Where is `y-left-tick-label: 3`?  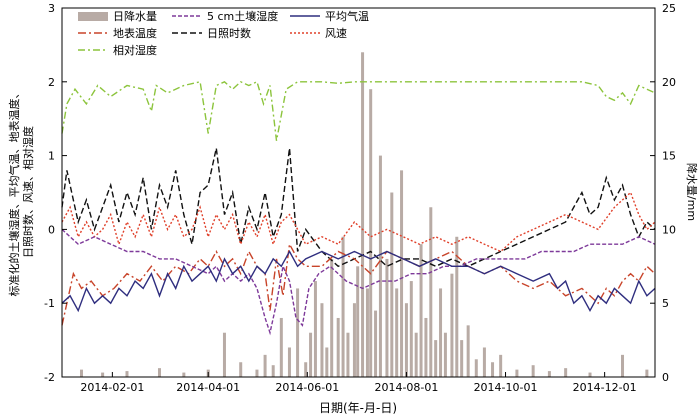 y-left-tick-label: 3 is located at coordinates (51, 8).